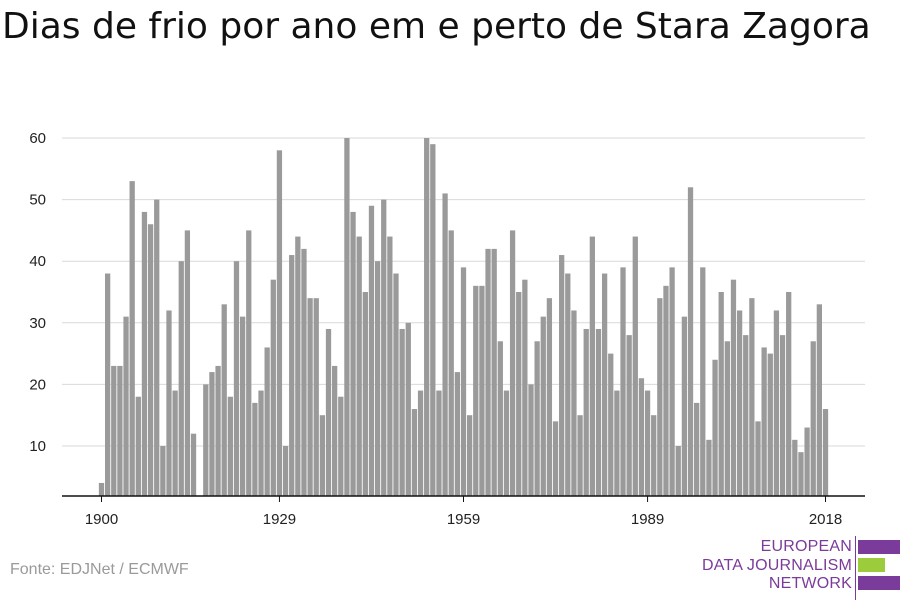 The height and width of the screenshot is (600, 900). What do you see at coordinates (279, 519) in the screenshot?
I see `x-tick-label: 1929` at bounding box center [279, 519].